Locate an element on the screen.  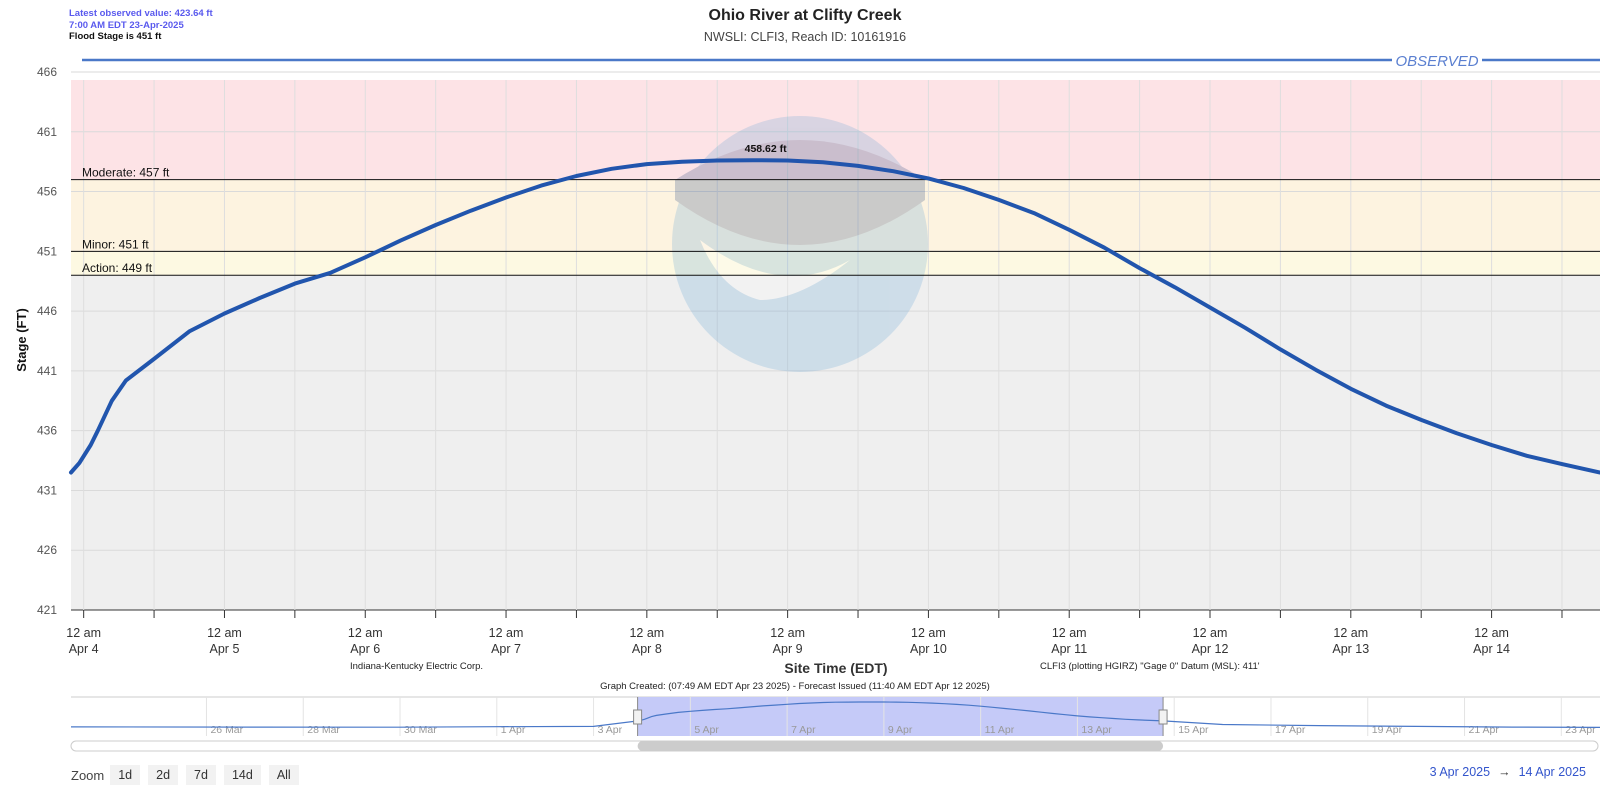
navigator-date-label: 28 Mar is located at coordinates (323, 730).